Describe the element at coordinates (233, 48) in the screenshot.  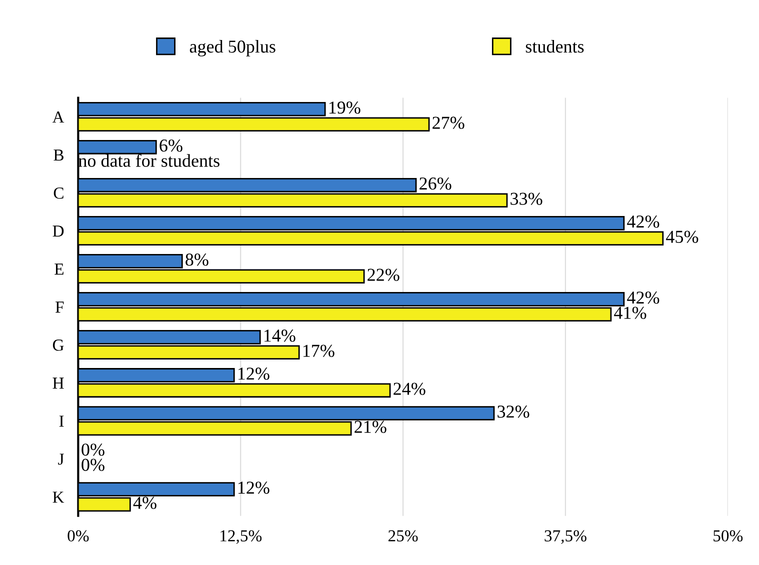
I see `legend-label: aged 50plus` at that location.